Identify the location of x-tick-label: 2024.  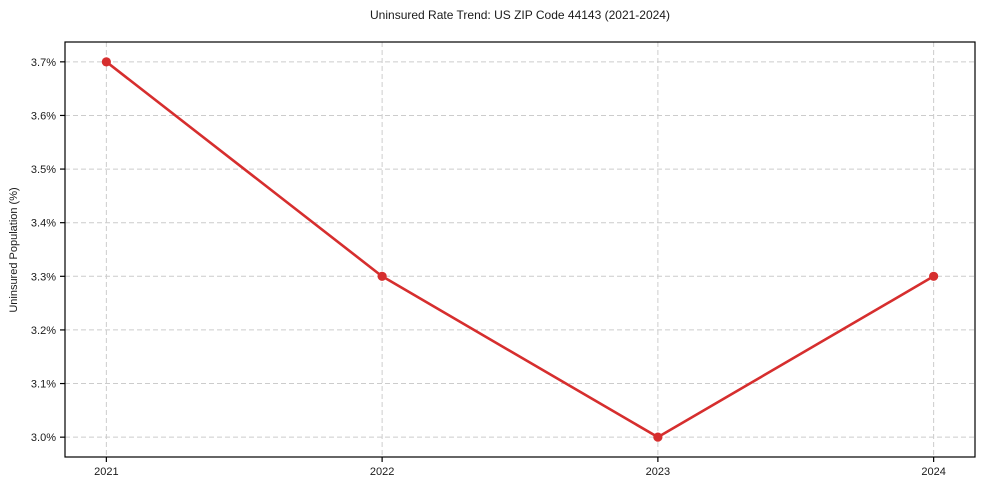
(933, 472).